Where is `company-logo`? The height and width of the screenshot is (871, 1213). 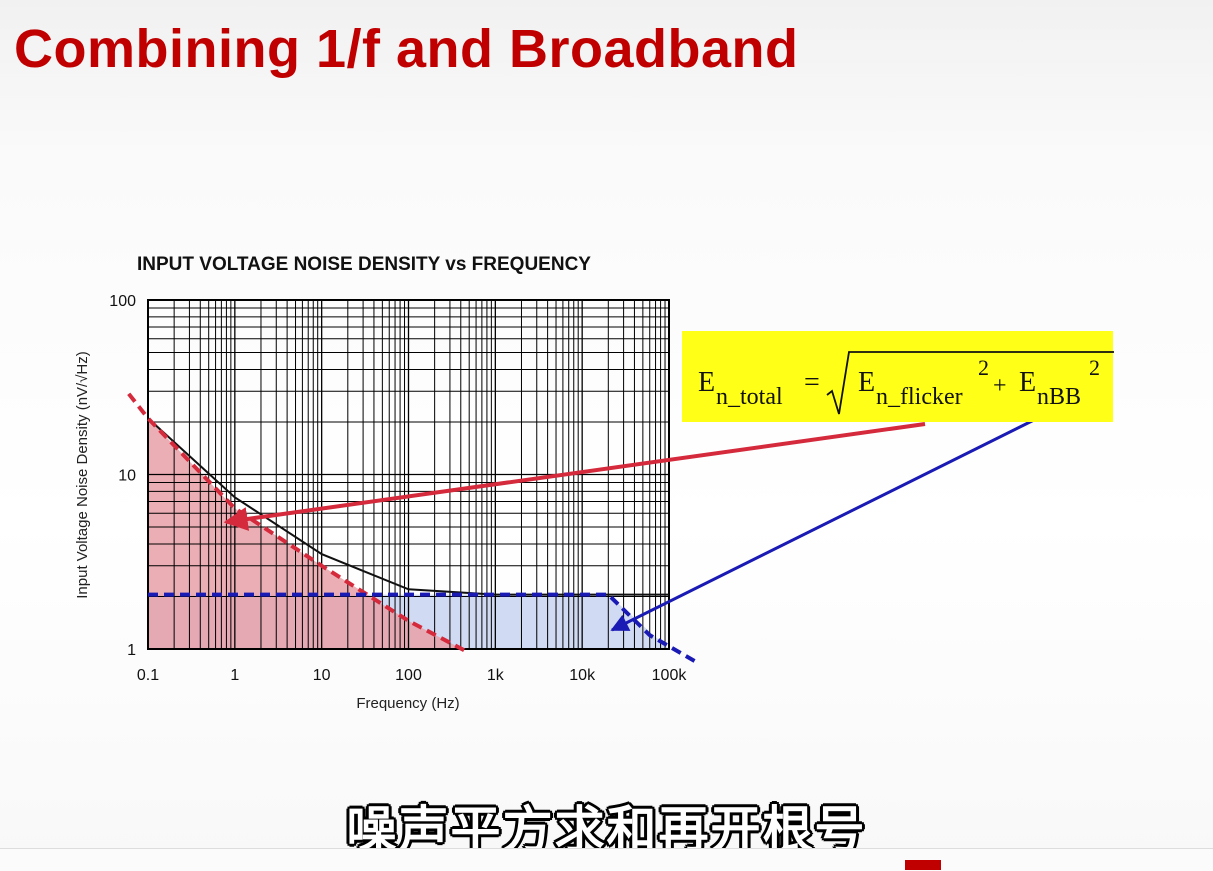 company-logo is located at coordinates (923, 865).